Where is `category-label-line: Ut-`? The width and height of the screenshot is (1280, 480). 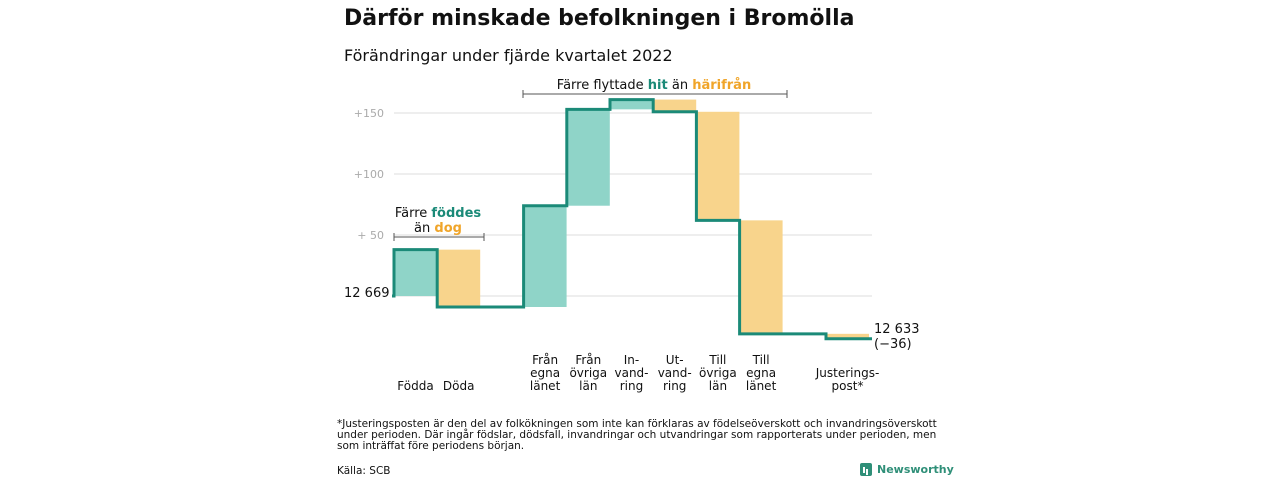 category-label-line: Ut- is located at coordinates (675, 360).